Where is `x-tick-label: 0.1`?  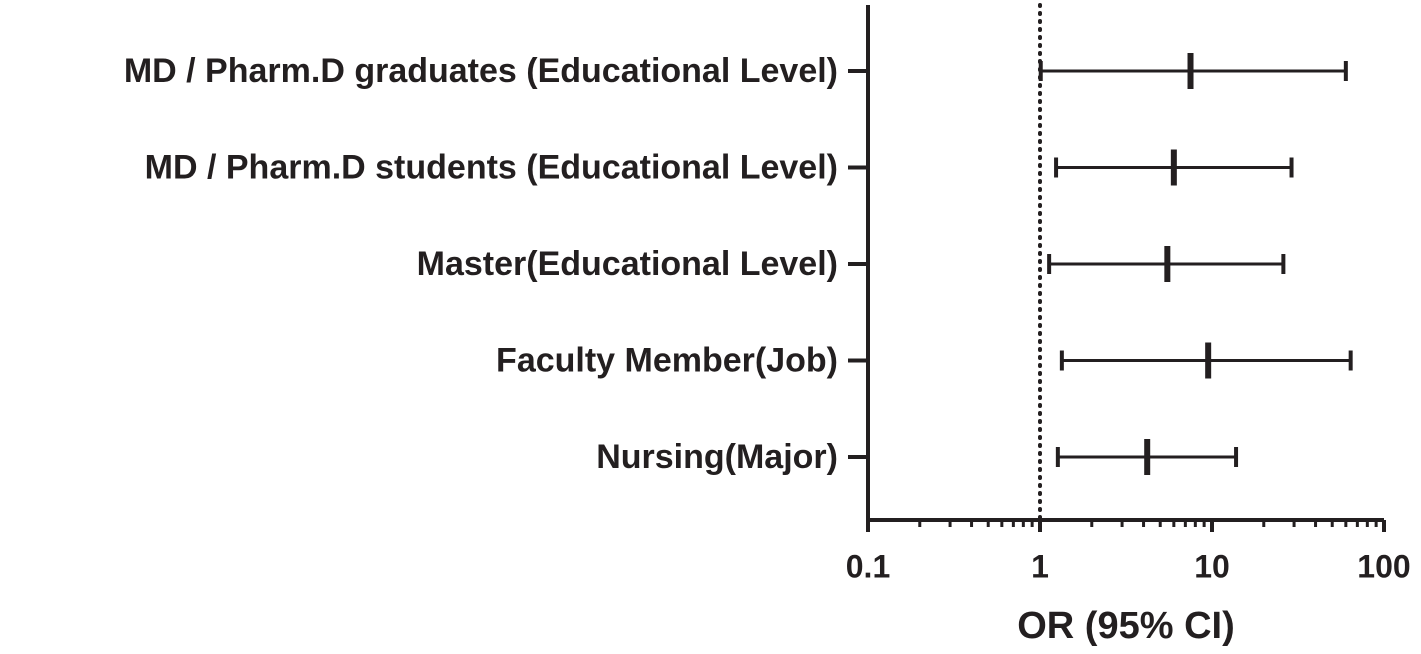
x-tick-label: 0.1 is located at coordinates (868, 566).